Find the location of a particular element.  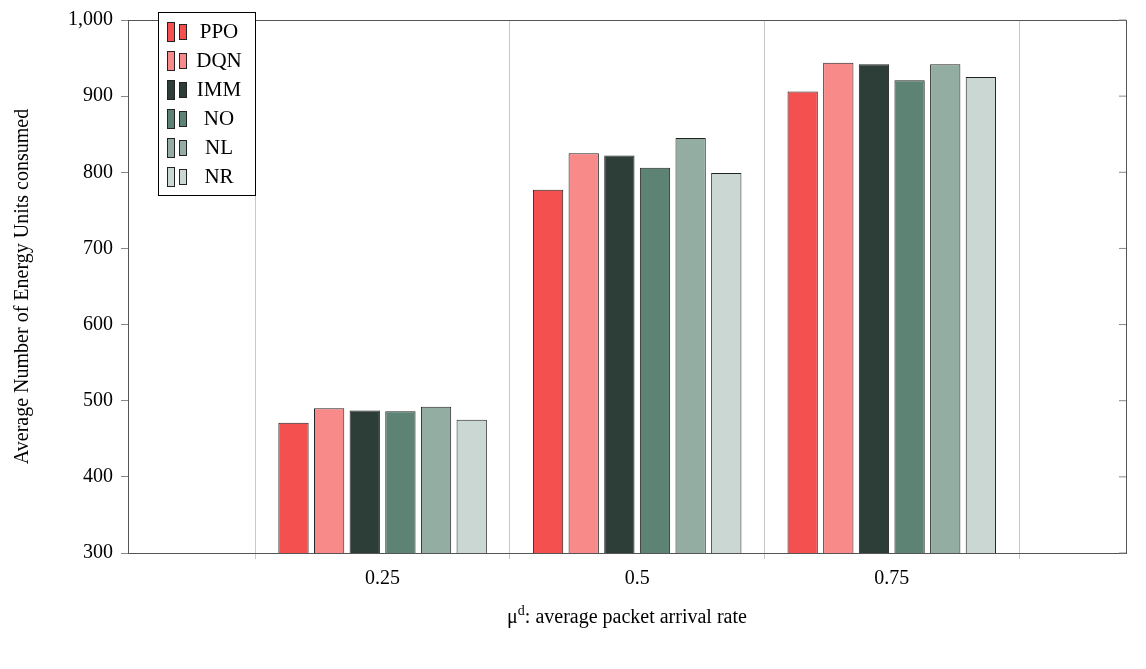

legend-label: IMM is located at coordinates (219, 89).